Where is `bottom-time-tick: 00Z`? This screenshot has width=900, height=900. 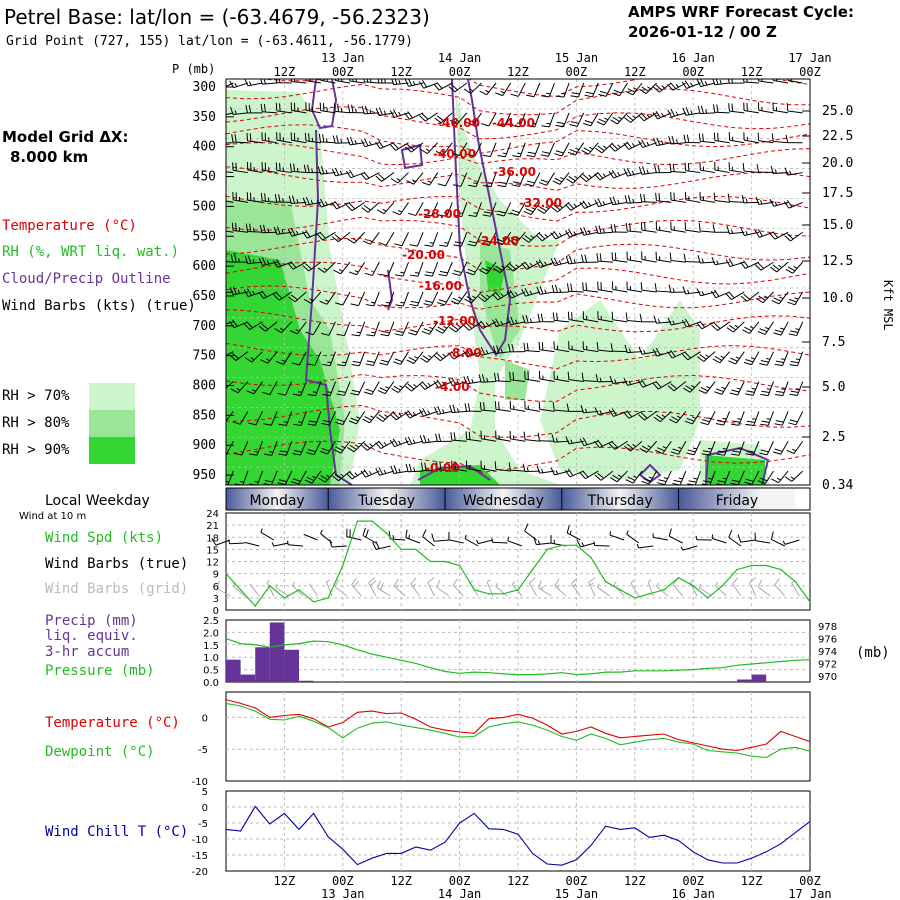
bottom-time-tick: 00Z is located at coordinates (343, 881).